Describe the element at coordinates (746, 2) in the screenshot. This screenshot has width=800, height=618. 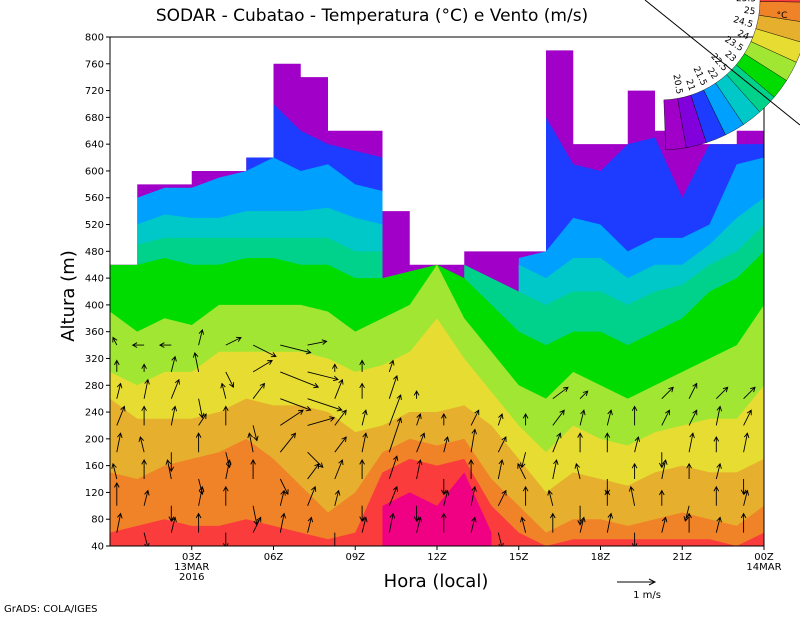
I see `colorbar-label: 25.5` at that location.